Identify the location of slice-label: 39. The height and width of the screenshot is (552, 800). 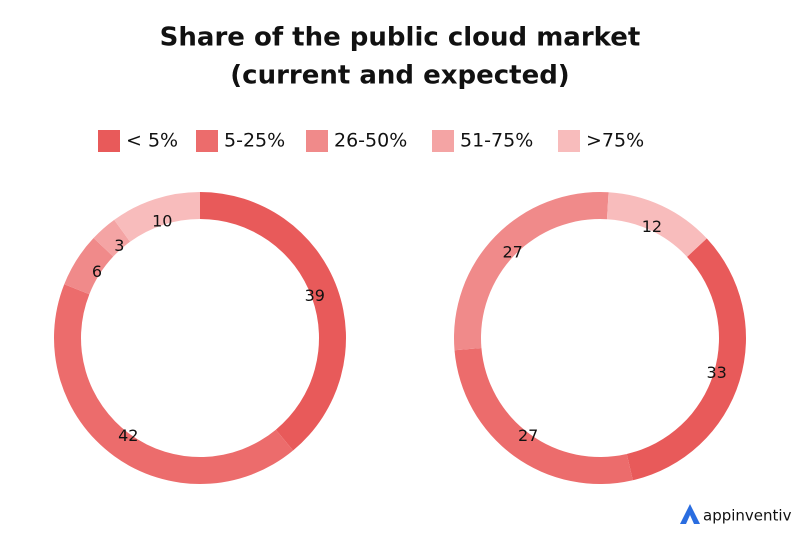
(315, 295).